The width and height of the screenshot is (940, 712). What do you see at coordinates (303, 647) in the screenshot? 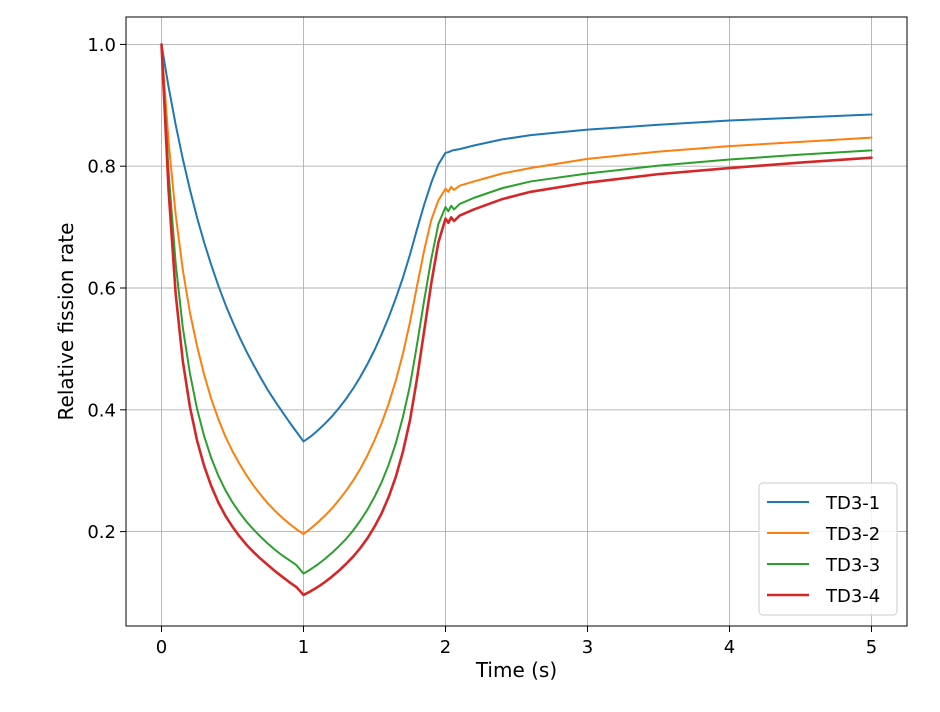
I see `x-tick-label: 1` at bounding box center [303, 647].